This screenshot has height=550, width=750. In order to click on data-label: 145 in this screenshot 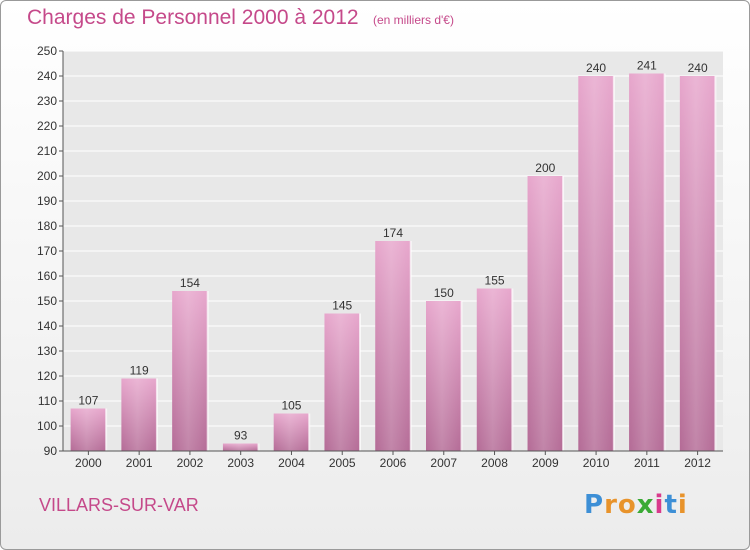, I will do `click(342, 306)`.